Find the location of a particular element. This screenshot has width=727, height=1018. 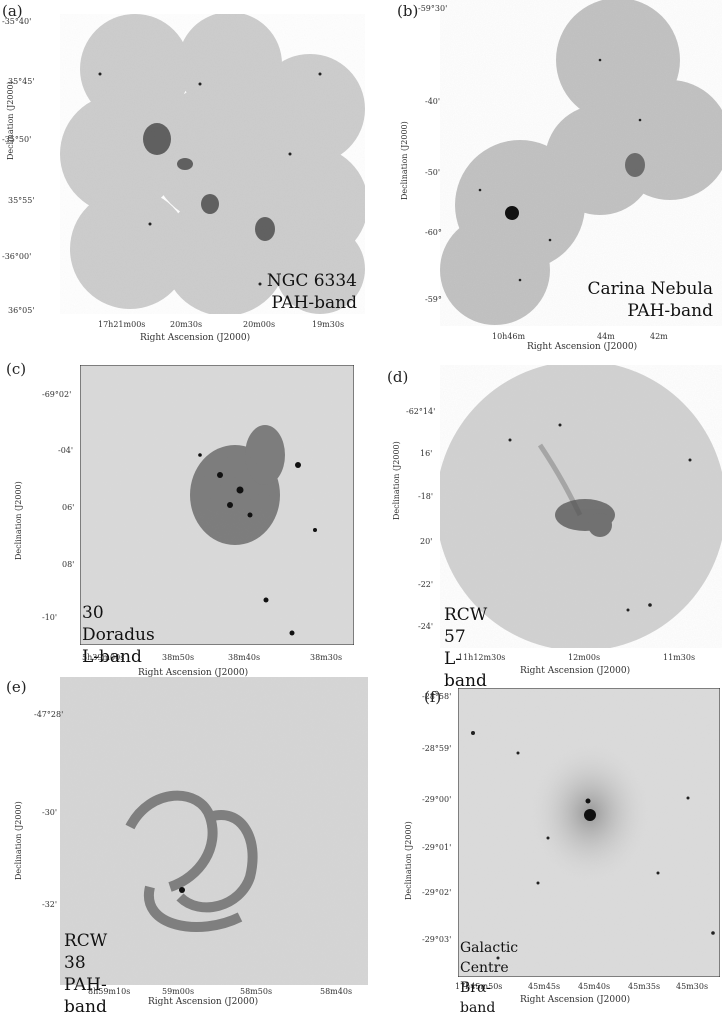

x-tick: 45m45s is located at coordinates (544, 986).